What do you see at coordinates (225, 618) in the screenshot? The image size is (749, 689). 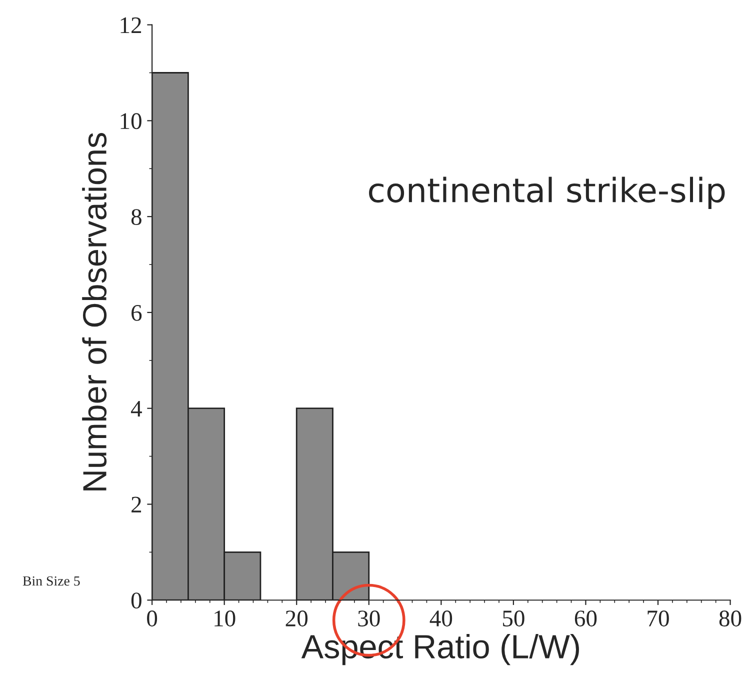 I see `x-tick-label: 10` at bounding box center [225, 618].